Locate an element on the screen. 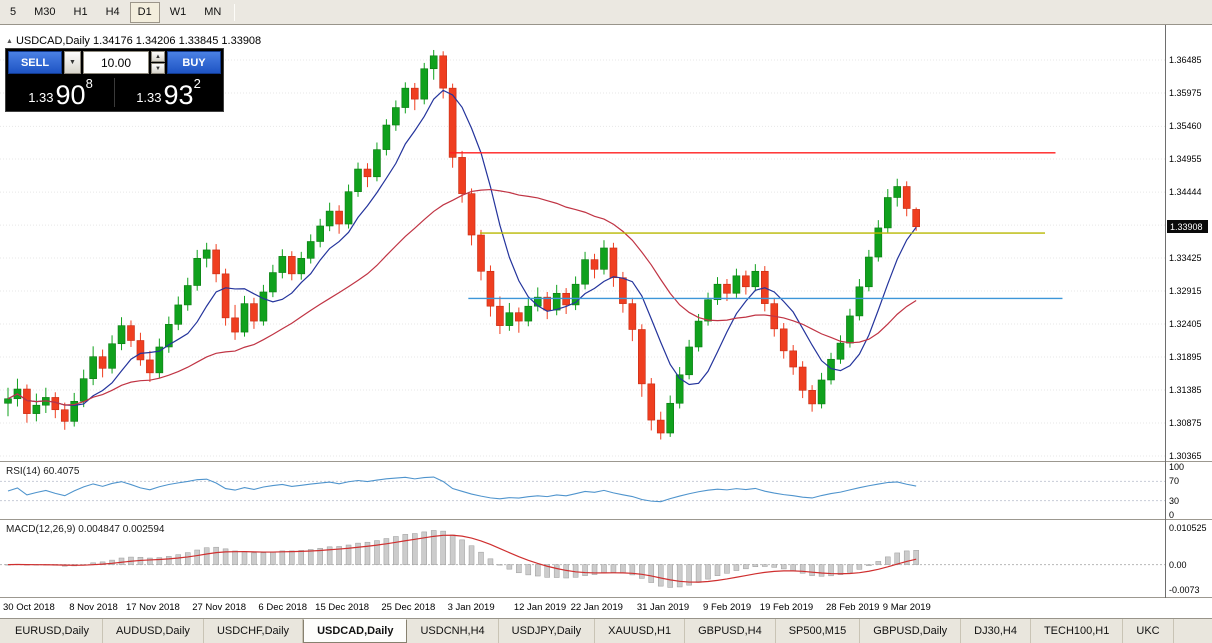  time-axis-label: 3 Jan 2019 is located at coordinates (471, 607).